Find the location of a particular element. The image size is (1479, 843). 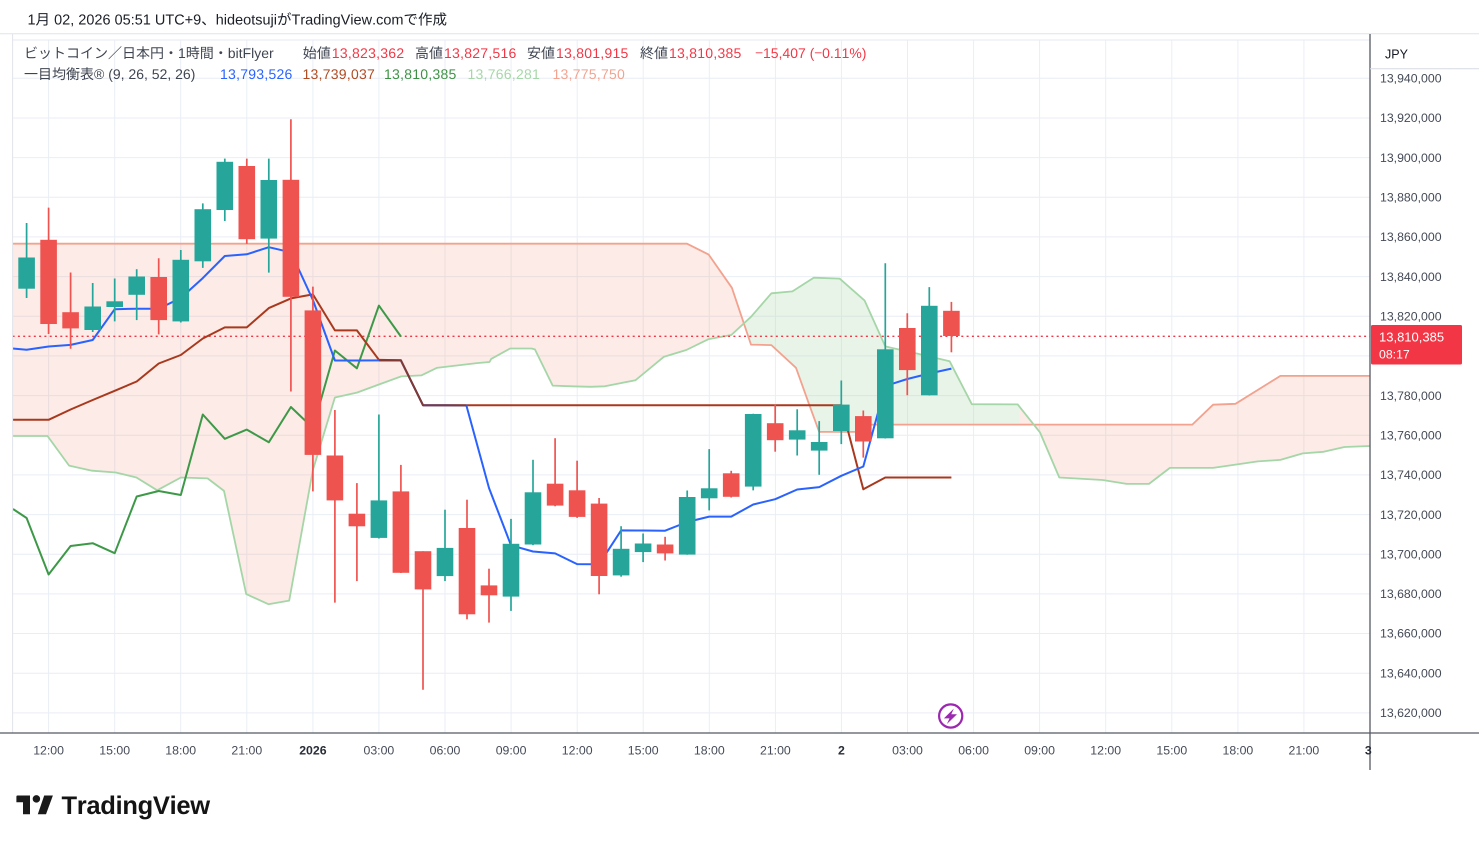

svg-text: 13,860,000 is located at coordinates (1411, 237).